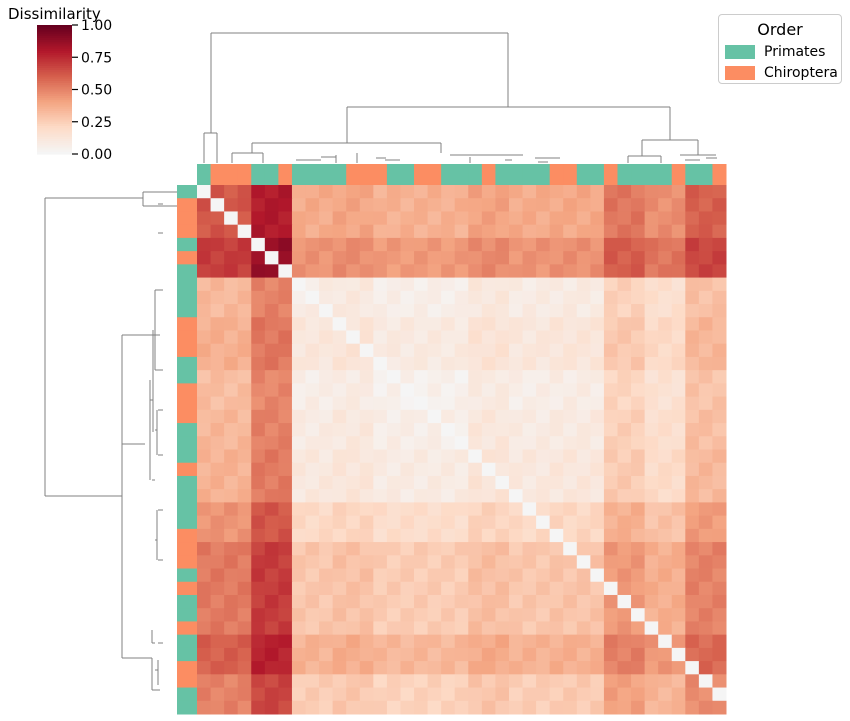 The image size is (850, 721). I want to click on row-color-cell, so click(187, 707).